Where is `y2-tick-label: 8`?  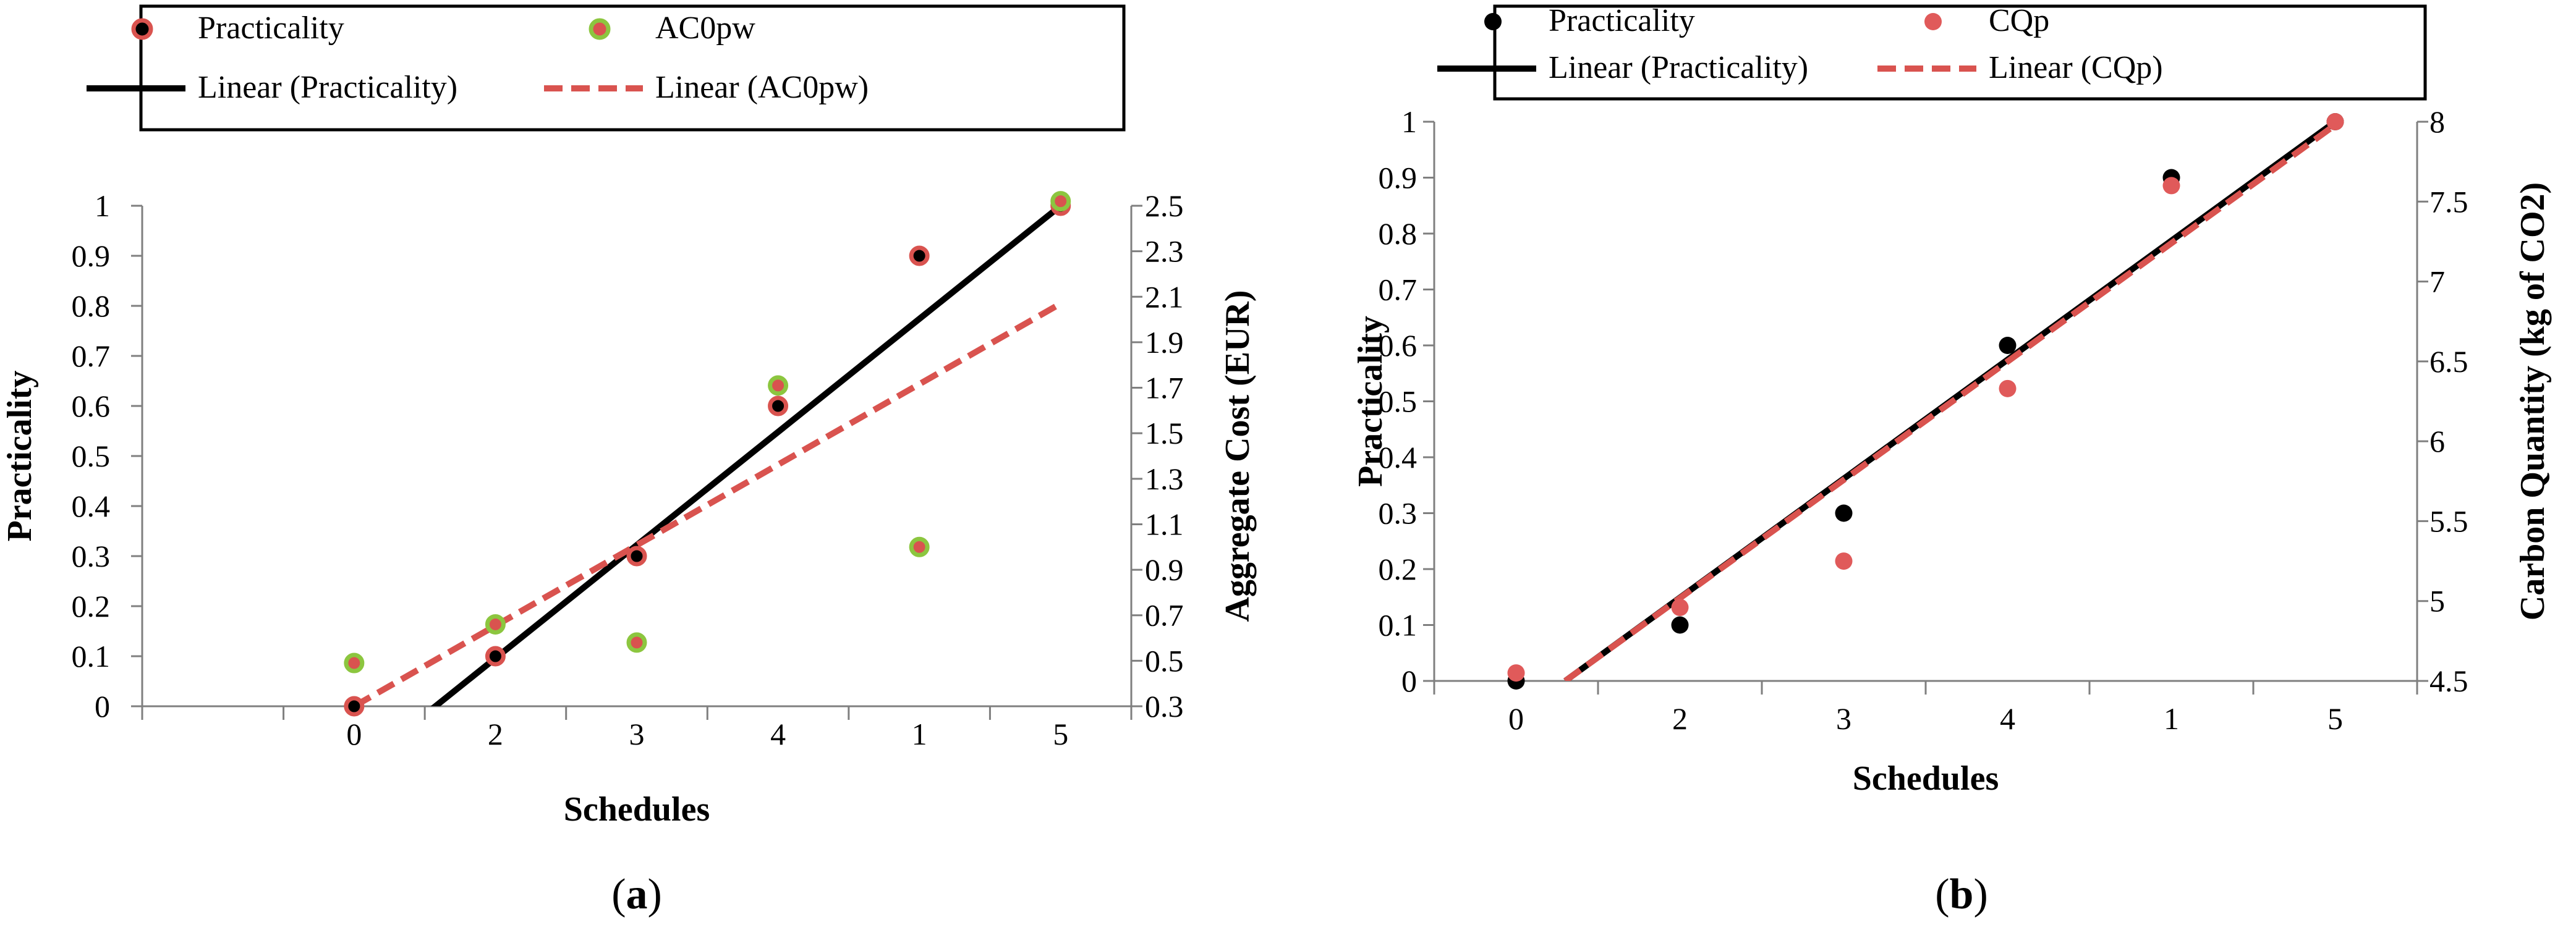
y2-tick-label: 8 is located at coordinates (2437, 121).